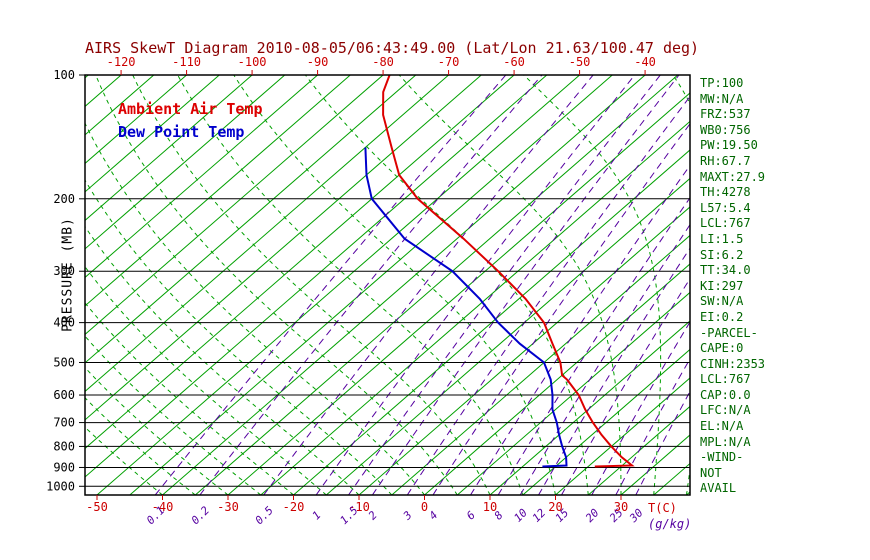  What do you see at coordinates (722, 254) in the screenshot?
I see `index-item: SI:6.2` at bounding box center [722, 254].